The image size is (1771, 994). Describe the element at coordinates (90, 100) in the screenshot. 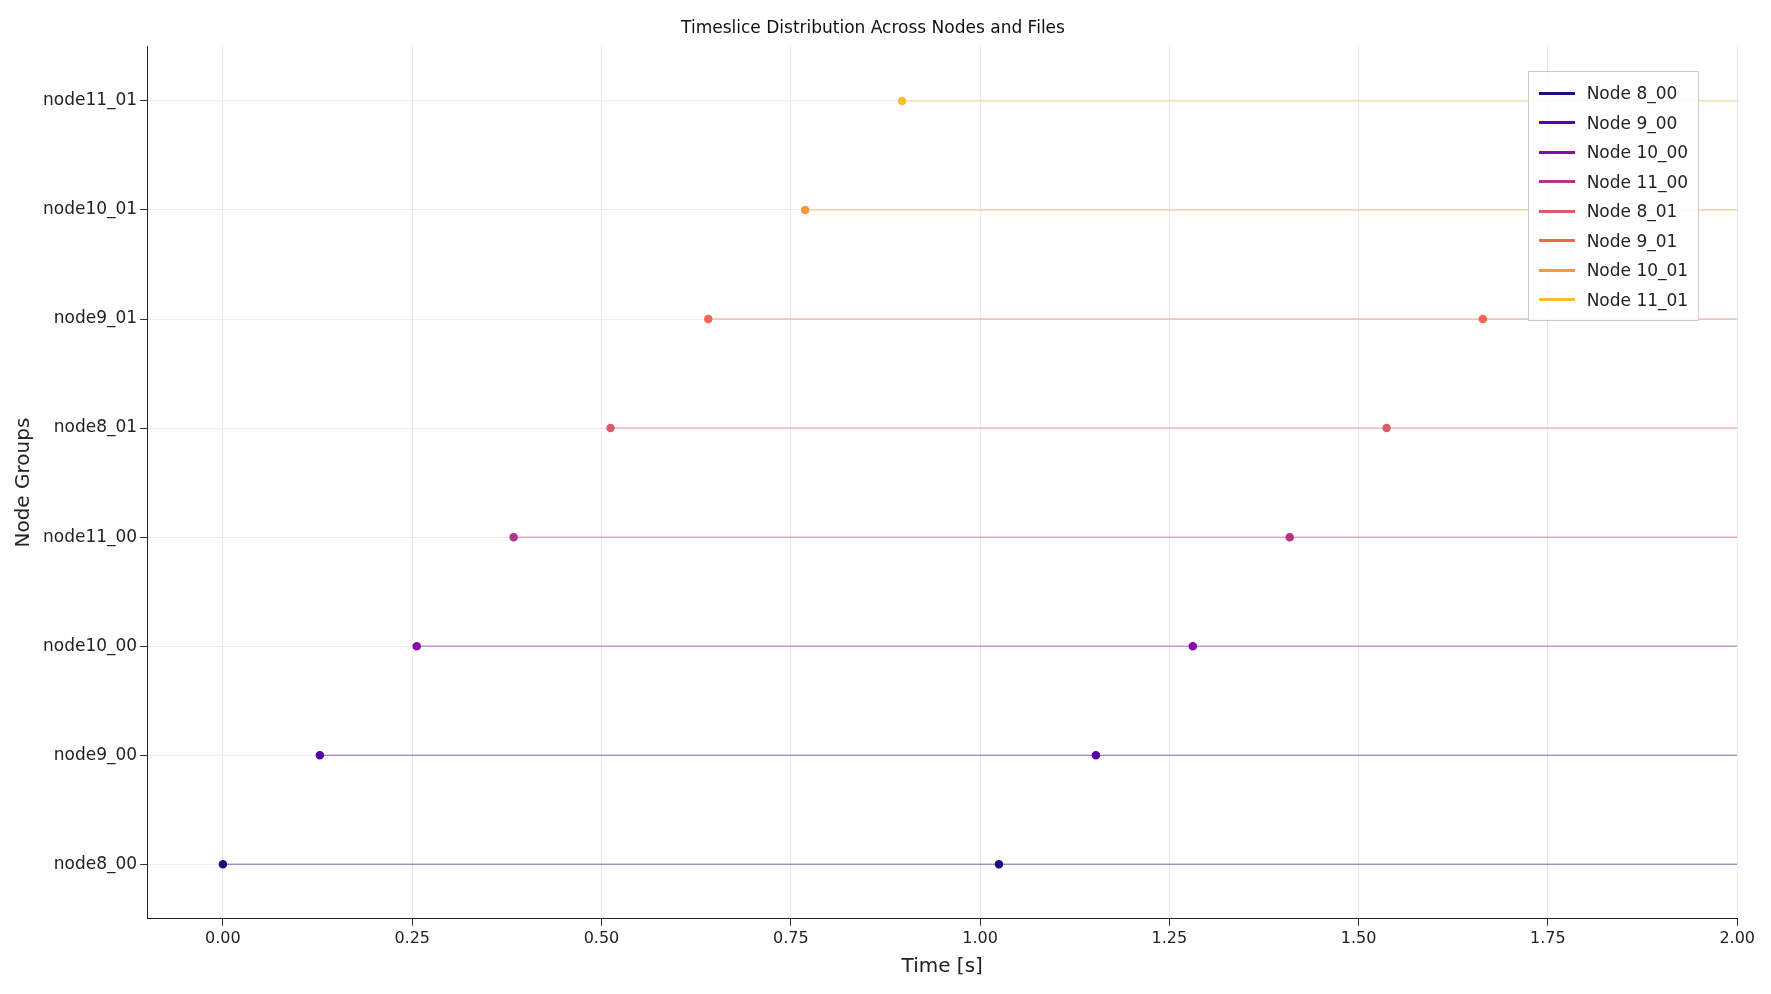

I see `y-tick-label: node11_01` at that location.